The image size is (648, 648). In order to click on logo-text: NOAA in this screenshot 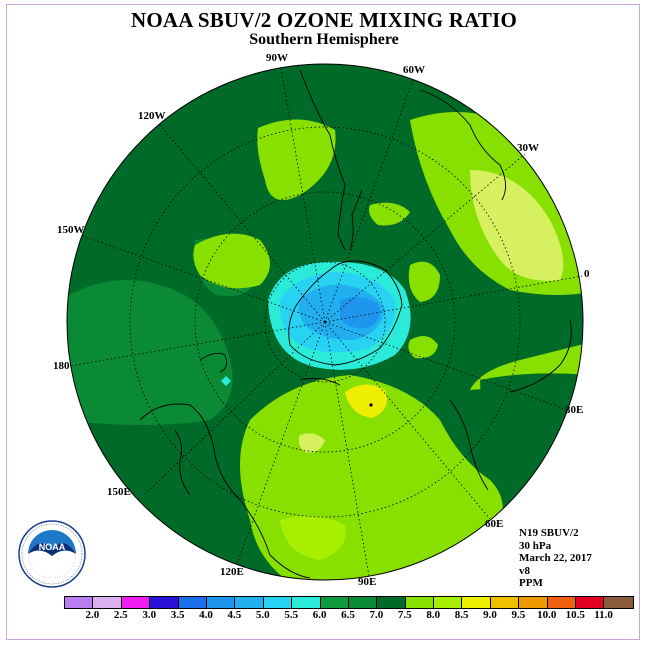, I will do `click(52, 547)`.